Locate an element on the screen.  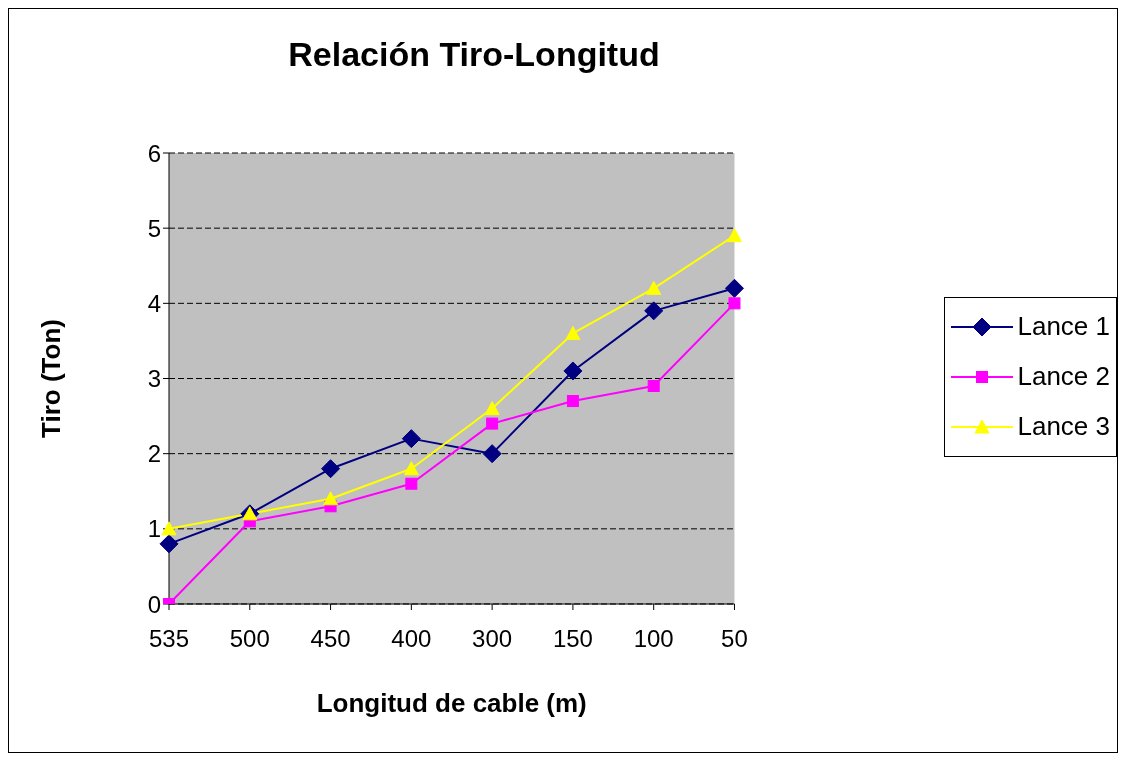
y-tick-label: 3 is located at coordinates (154, 379).